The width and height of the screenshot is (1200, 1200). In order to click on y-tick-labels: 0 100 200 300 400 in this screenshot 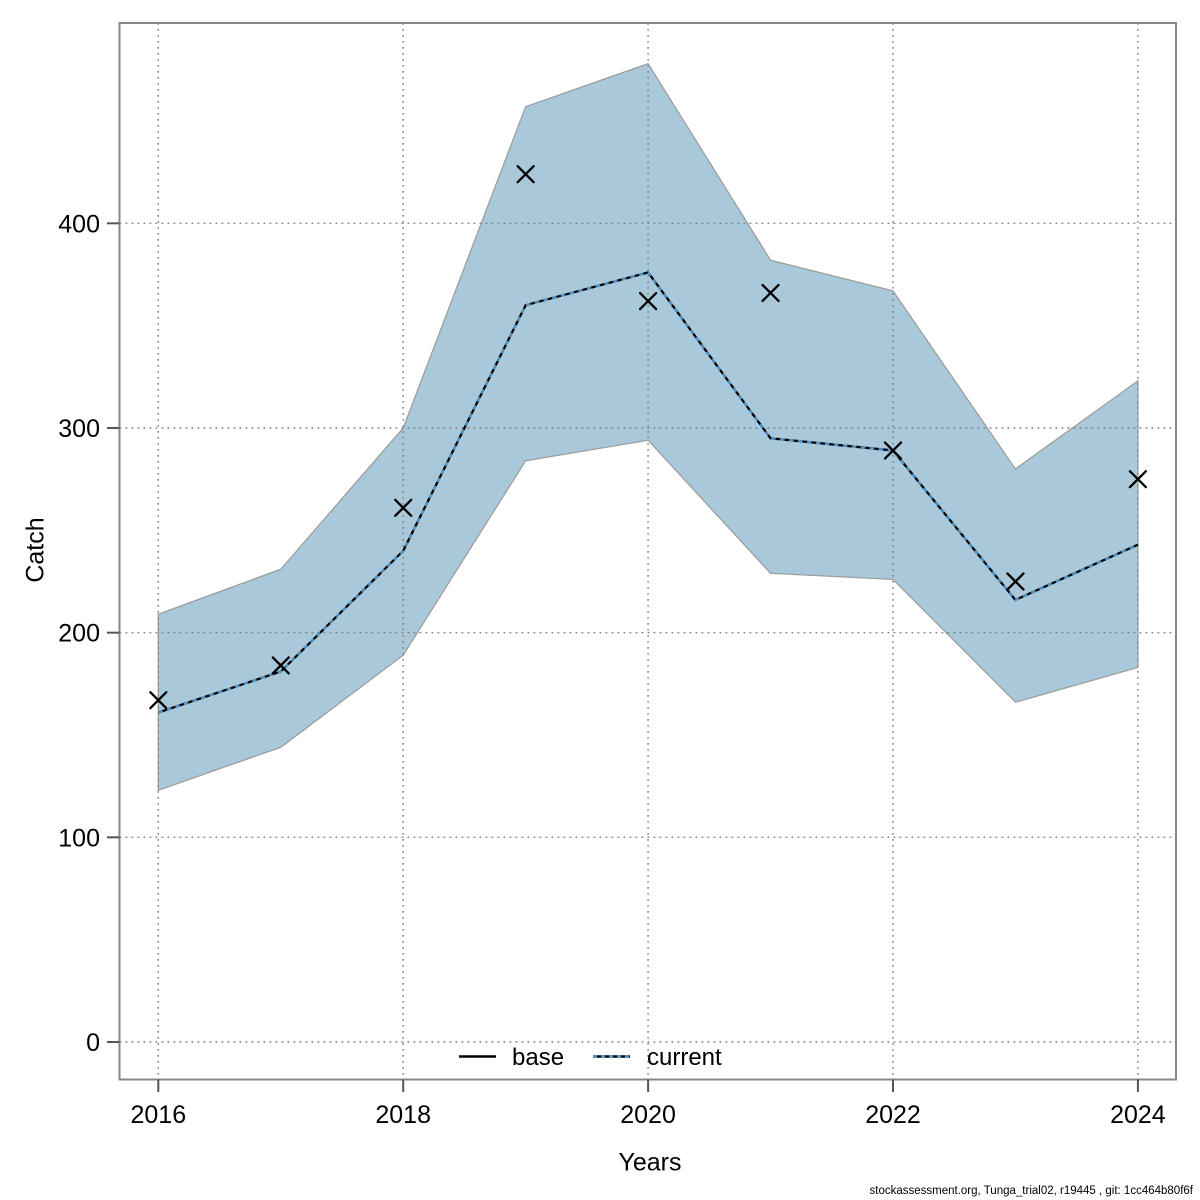, I will do `click(79, 633)`.